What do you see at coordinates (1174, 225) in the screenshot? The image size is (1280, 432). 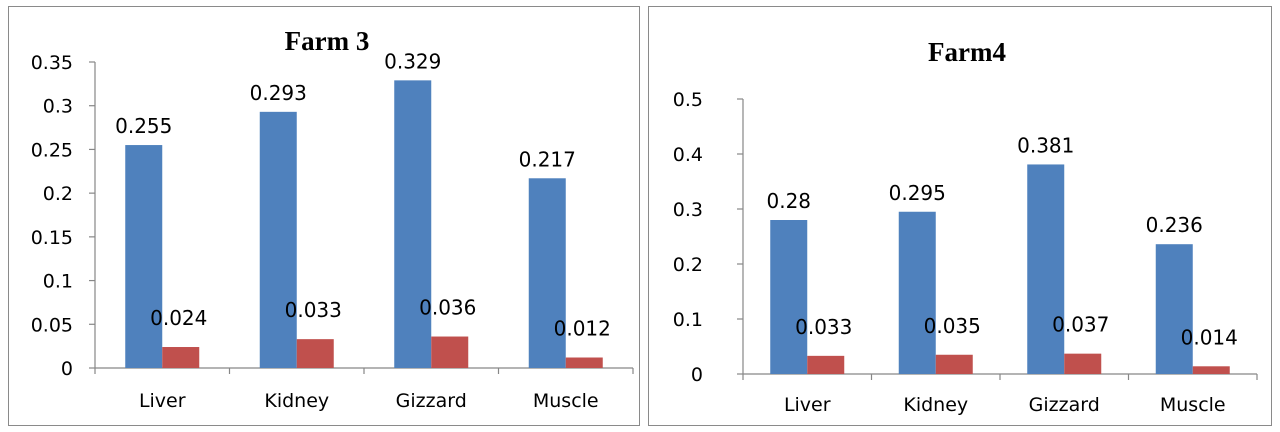 I see `data-label-blue: 0.236` at bounding box center [1174, 225].